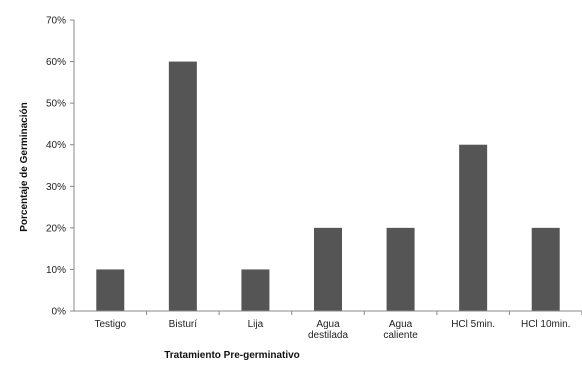 This screenshot has height=368, width=582. I want to click on x-tick-label: HCl 5min., so click(473, 324).